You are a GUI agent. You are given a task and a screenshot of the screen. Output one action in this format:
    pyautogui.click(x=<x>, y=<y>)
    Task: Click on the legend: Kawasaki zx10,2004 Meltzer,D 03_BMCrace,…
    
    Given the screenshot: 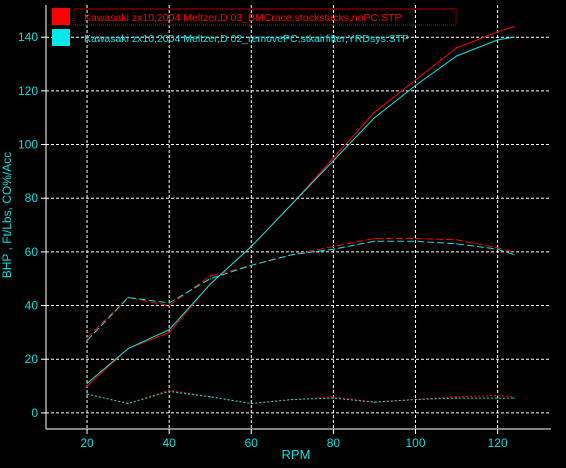 What is the action you would take?
    pyautogui.click(x=254, y=27)
    